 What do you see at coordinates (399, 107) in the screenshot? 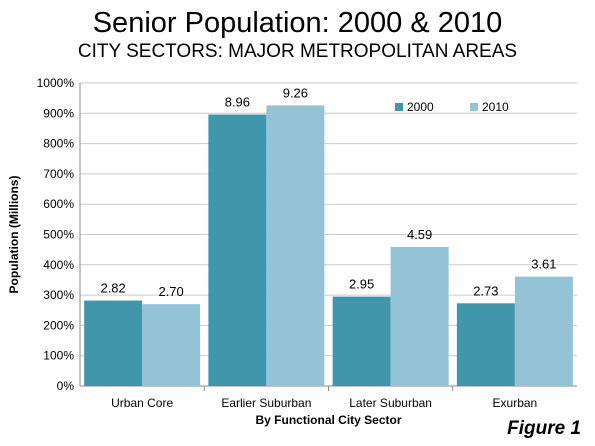
I see `legend-swatch-2000` at bounding box center [399, 107].